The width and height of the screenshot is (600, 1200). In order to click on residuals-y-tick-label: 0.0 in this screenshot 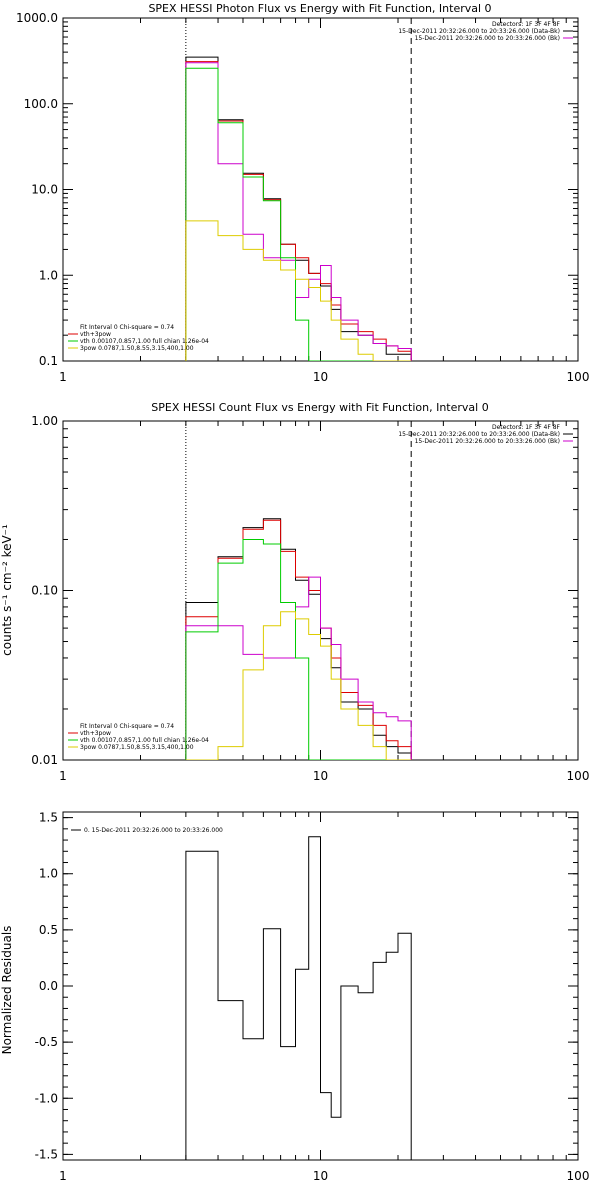, I will do `click(48, 986)`.